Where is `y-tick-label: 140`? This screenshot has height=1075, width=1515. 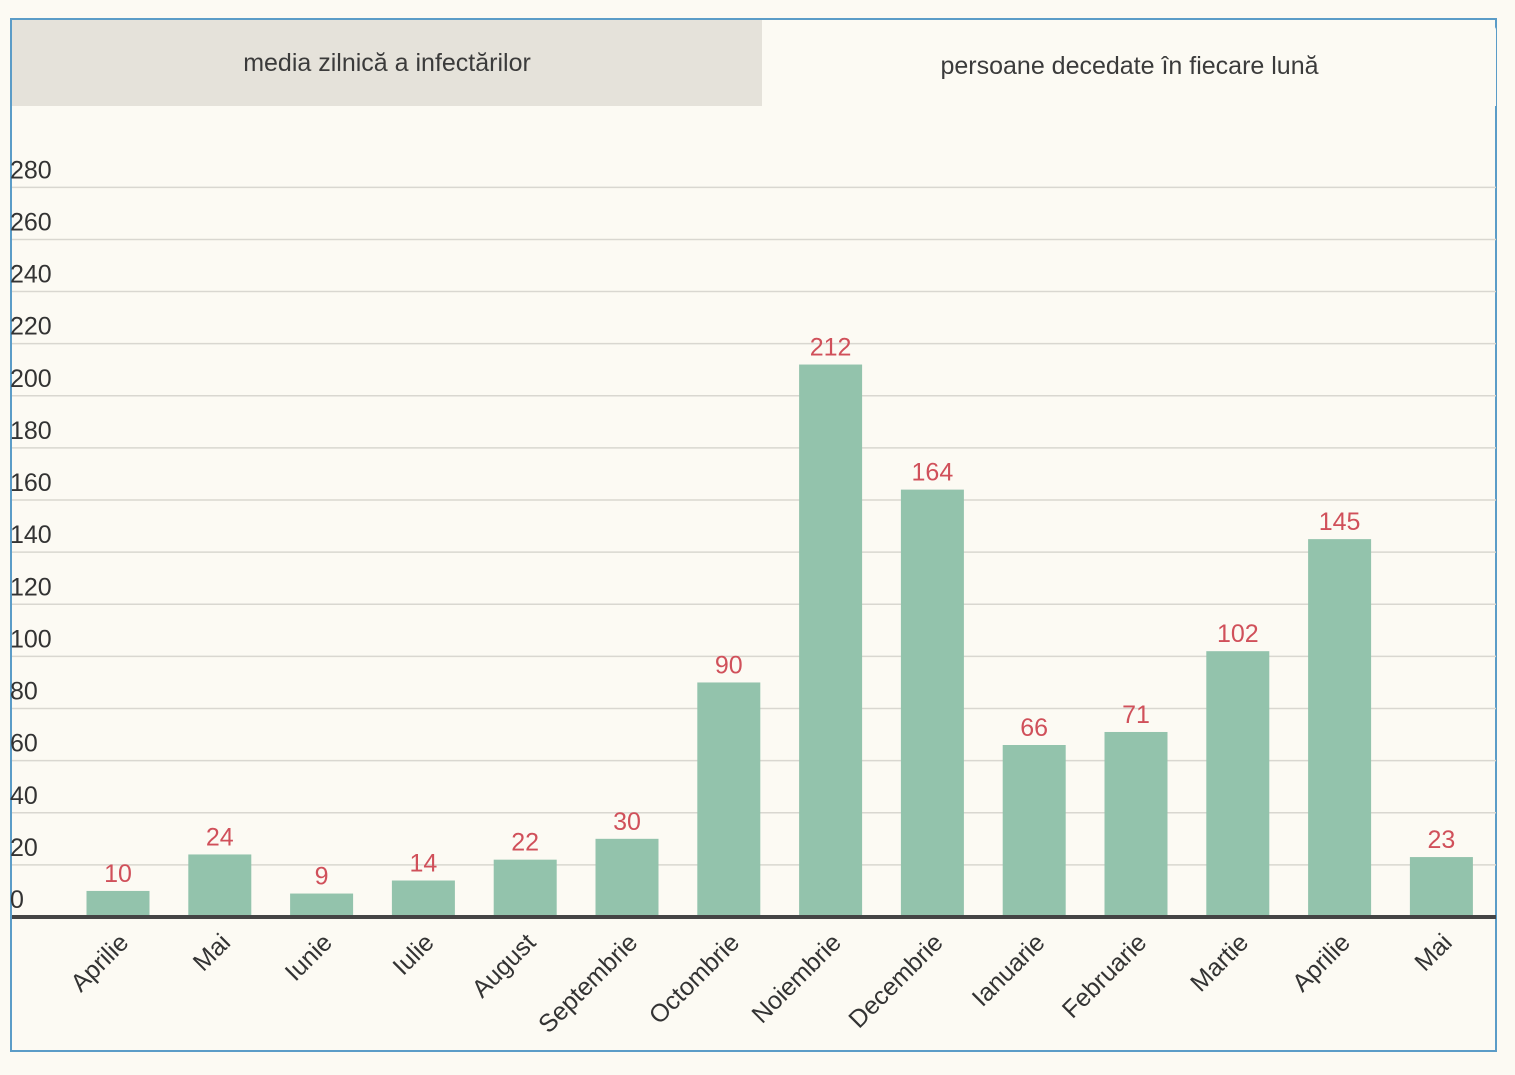
y-tick-label: 140 is located at coordinates (31, 535).